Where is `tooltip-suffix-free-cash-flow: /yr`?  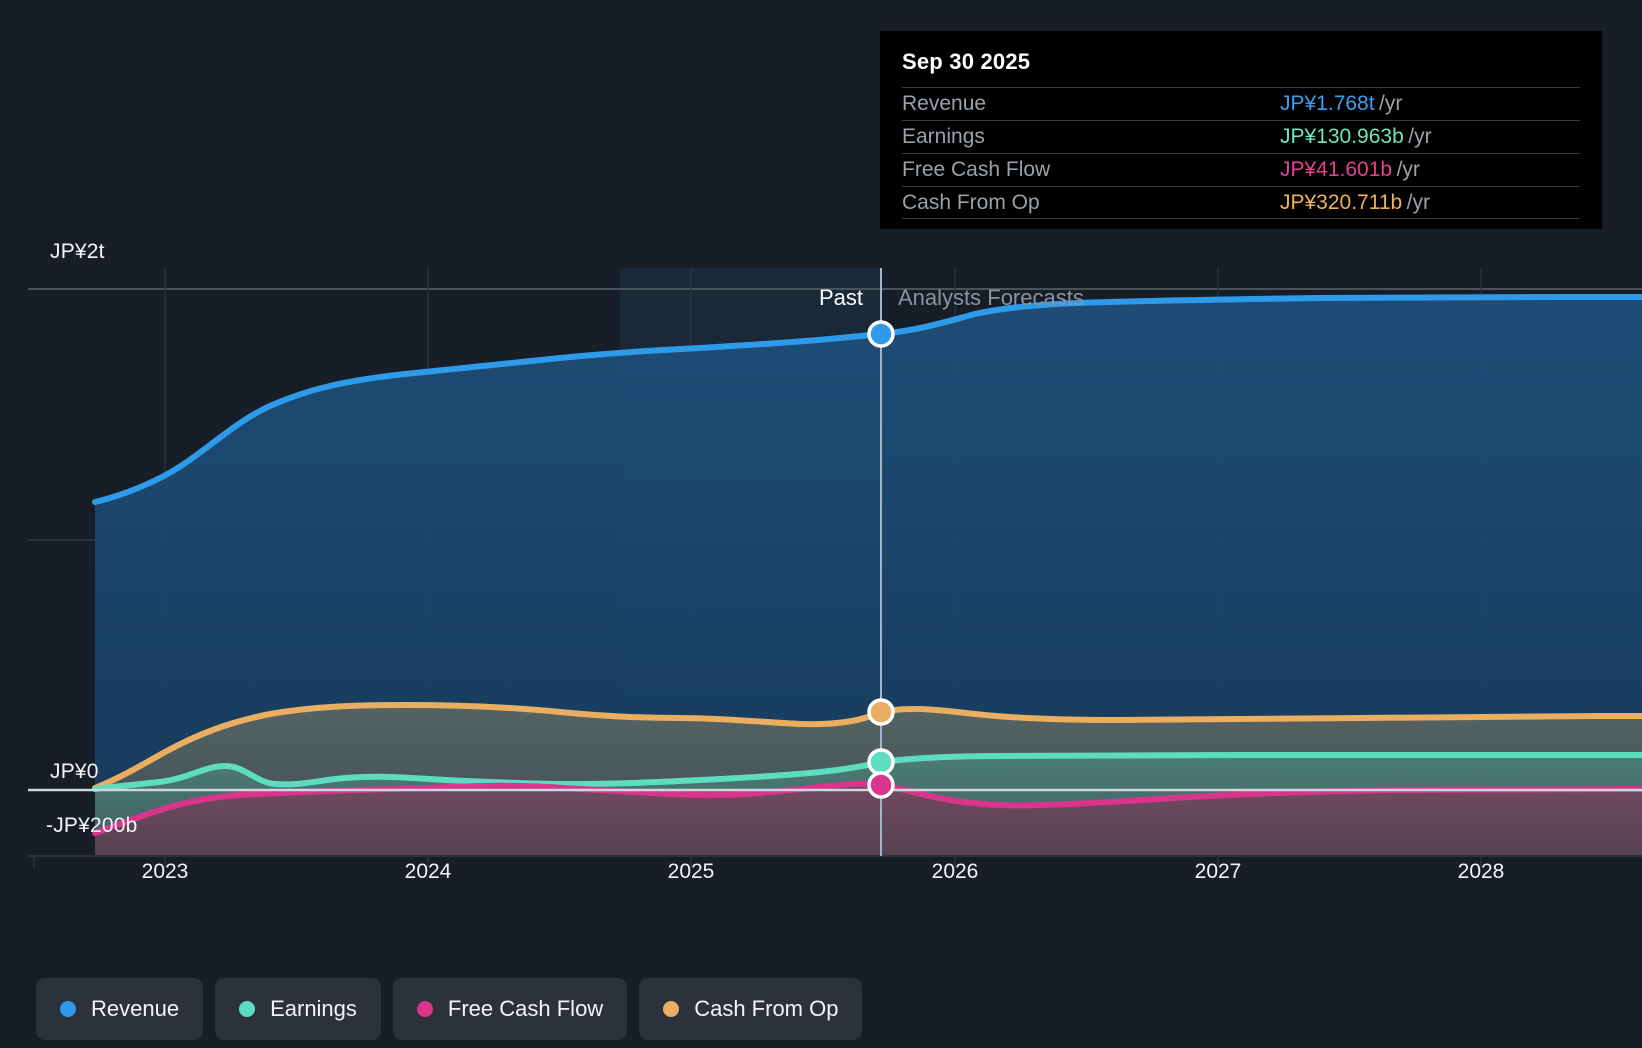
tooltip-suffix-free-cash-flow: /yr is located at coordinates (1408, 169).